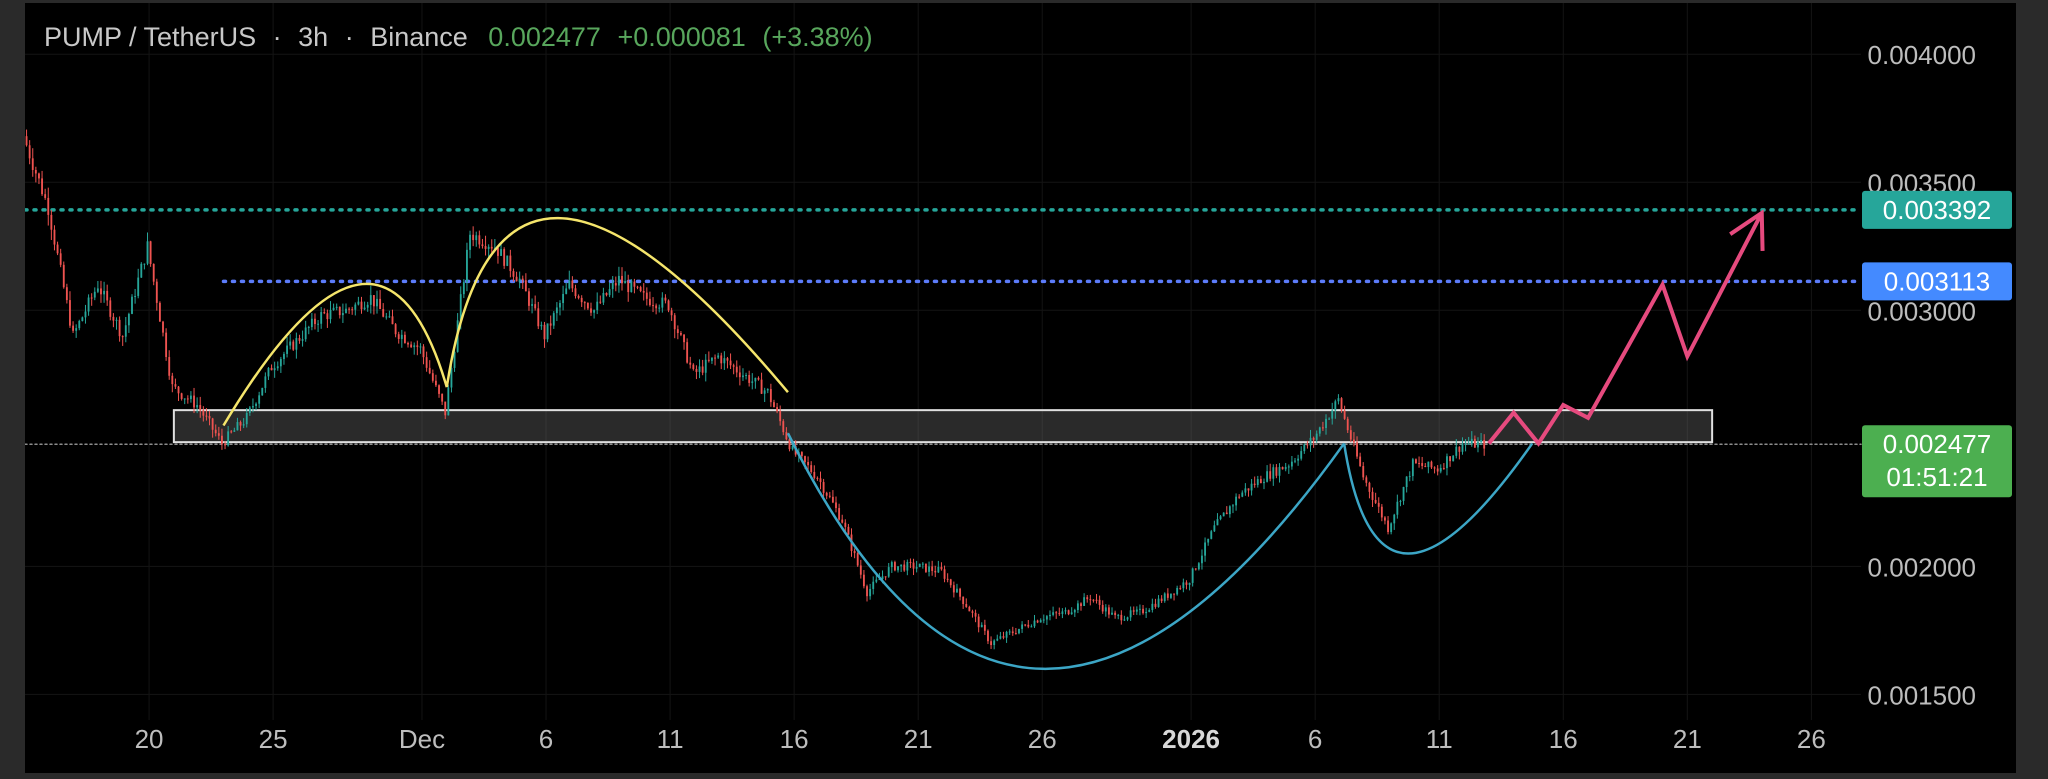  Describe the element at coordinates (617, 305) in the screenshot. I see `dome-curve-right` at that location.